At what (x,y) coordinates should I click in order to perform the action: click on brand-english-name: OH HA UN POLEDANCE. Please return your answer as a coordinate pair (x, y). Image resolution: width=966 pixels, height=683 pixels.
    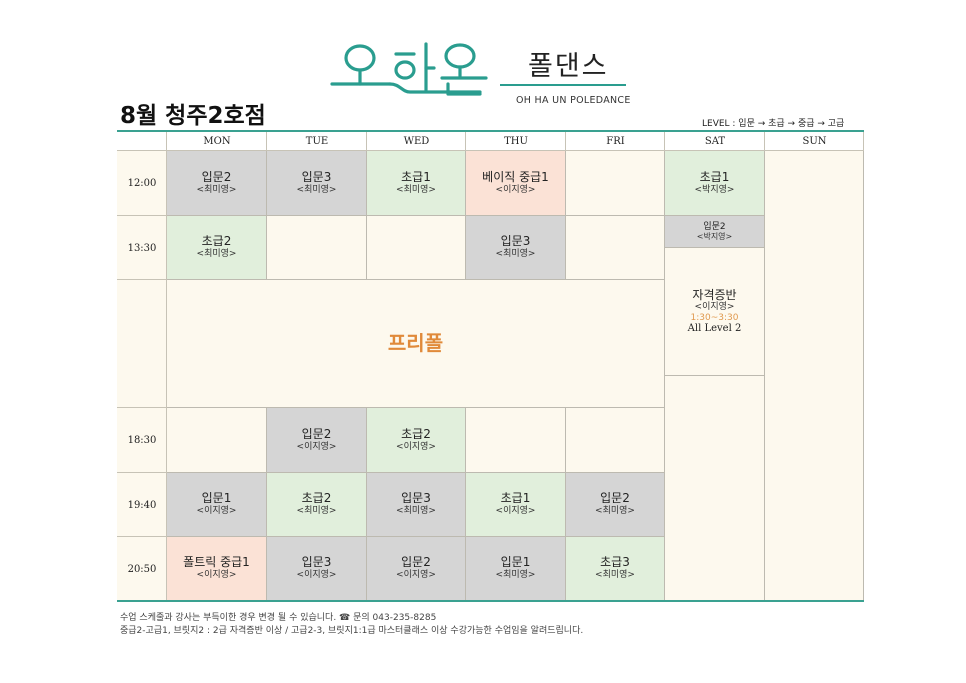
    Looking at the image, I should click on (573, 100).